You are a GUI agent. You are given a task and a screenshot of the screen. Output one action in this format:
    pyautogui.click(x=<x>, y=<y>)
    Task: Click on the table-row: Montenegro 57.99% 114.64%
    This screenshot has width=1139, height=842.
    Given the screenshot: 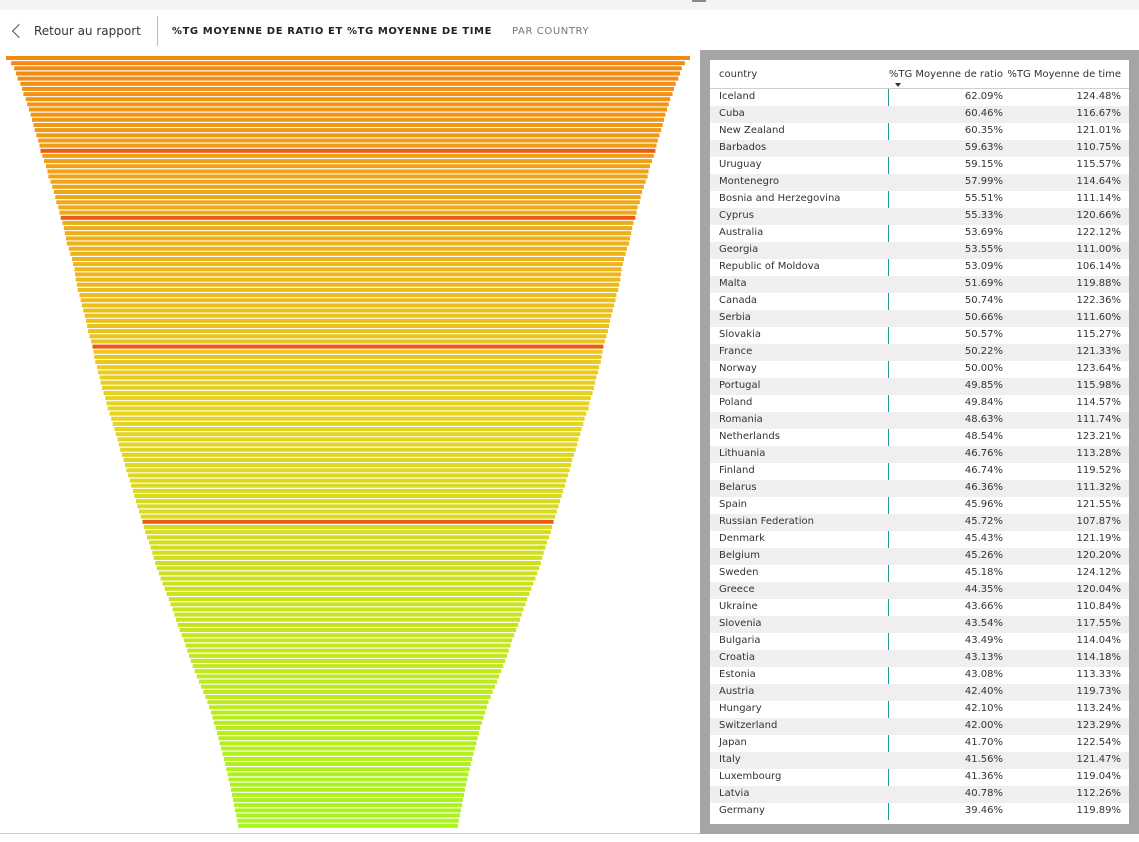 What is the action you would take?
    pyautogui.click(x=919, y=182)
    